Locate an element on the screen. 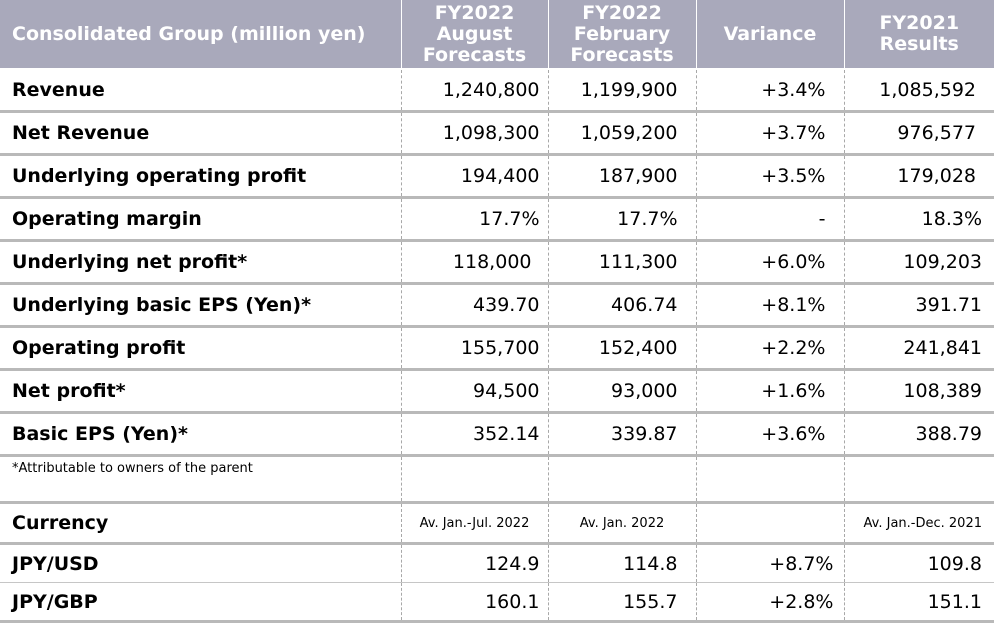 Image resolution: width=994 pixels, height=623 pixels. header-line: August is located at coordinates (474, 33).